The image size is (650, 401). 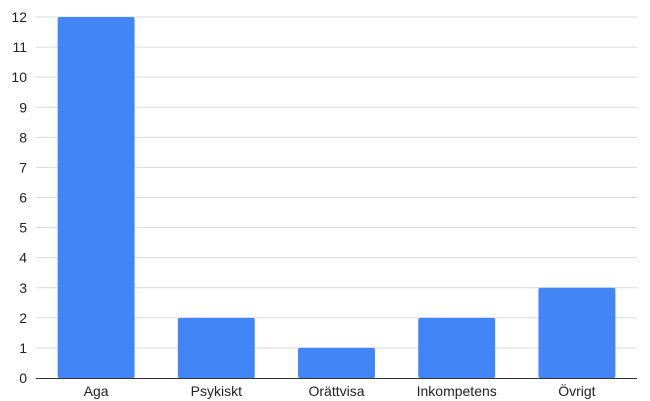 What do you see at coordinates (23, 258) in the screenshot?
I see `y-tick-label: 4` at bounding box center [23, 258].